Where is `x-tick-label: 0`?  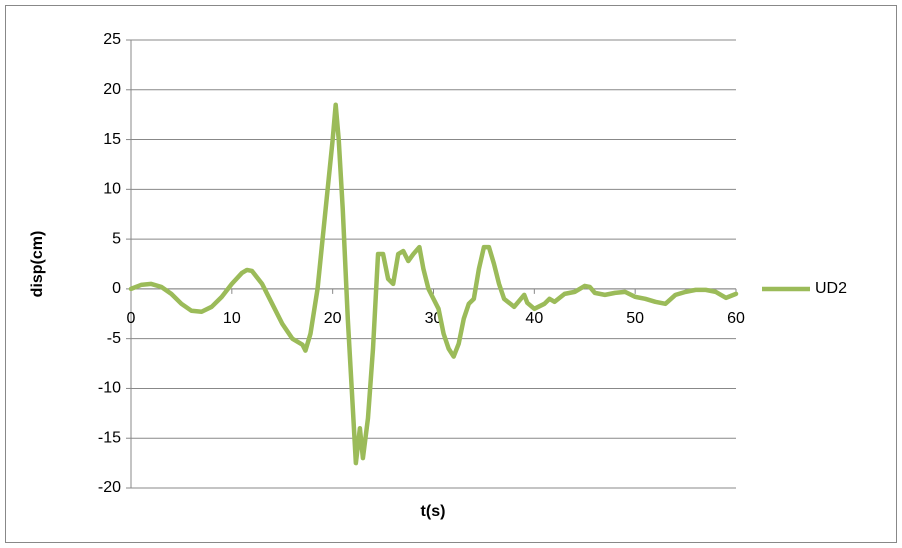 x-tick-label: 0 is located at coordinates (131, 318).